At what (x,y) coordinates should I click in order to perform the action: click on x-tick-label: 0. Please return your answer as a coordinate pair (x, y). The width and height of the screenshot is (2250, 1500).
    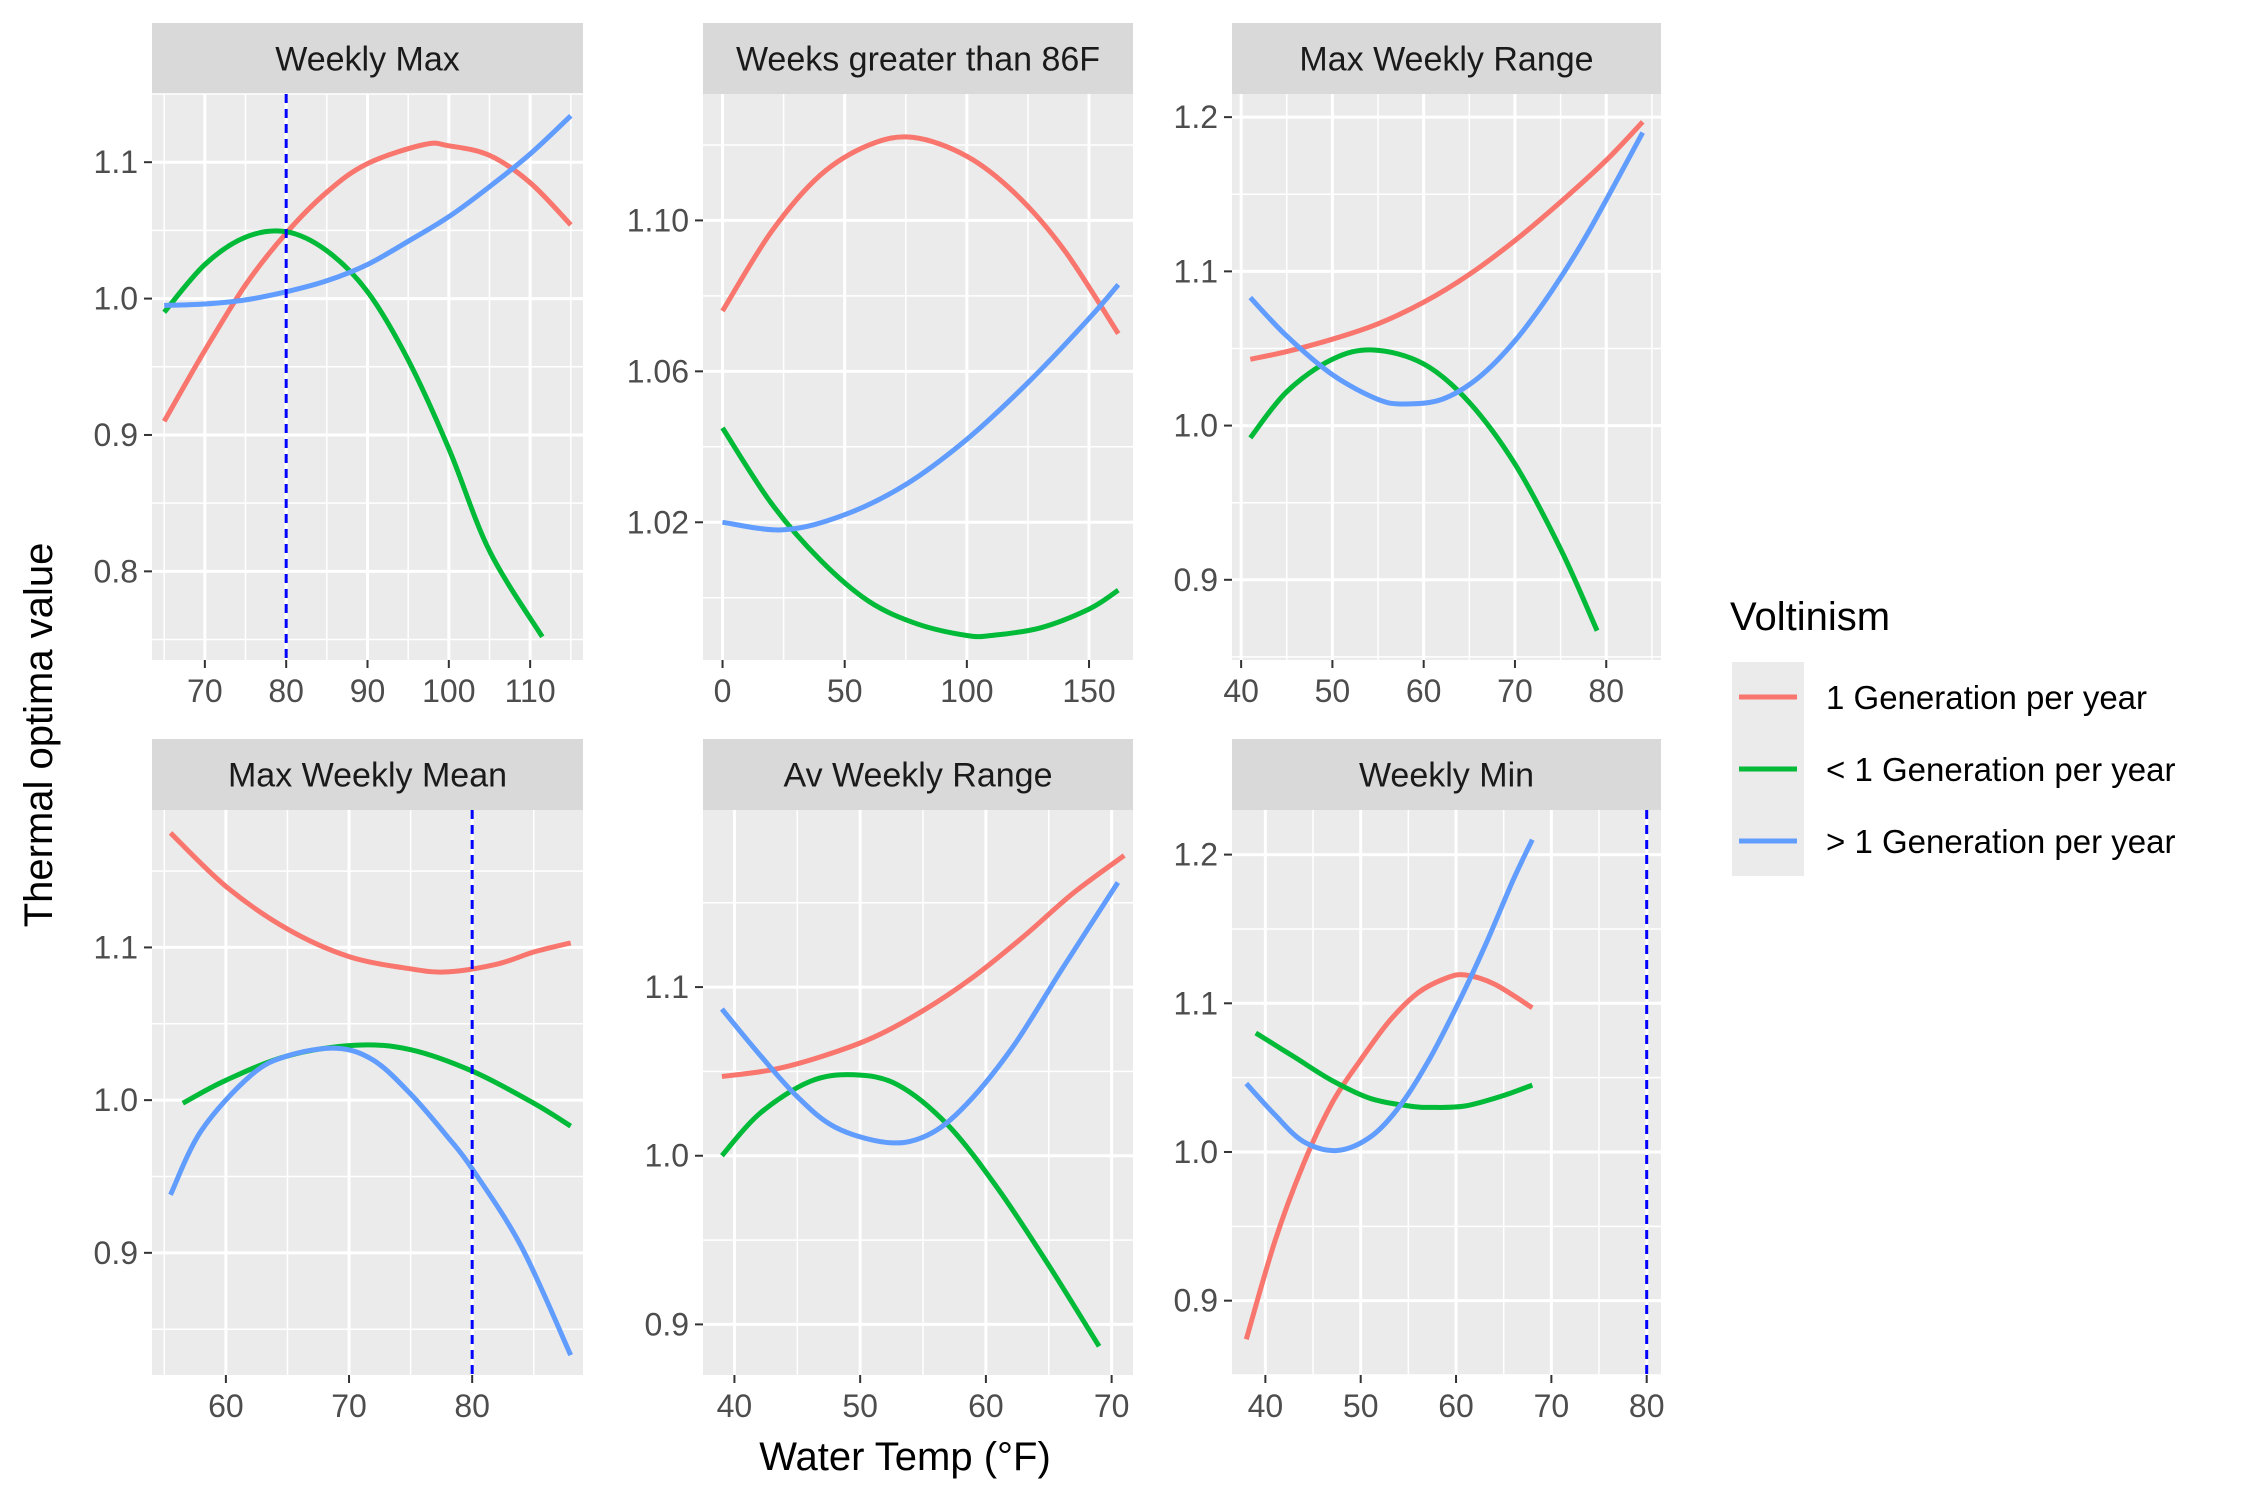
    Looking at the image, I should click on (723, 691).